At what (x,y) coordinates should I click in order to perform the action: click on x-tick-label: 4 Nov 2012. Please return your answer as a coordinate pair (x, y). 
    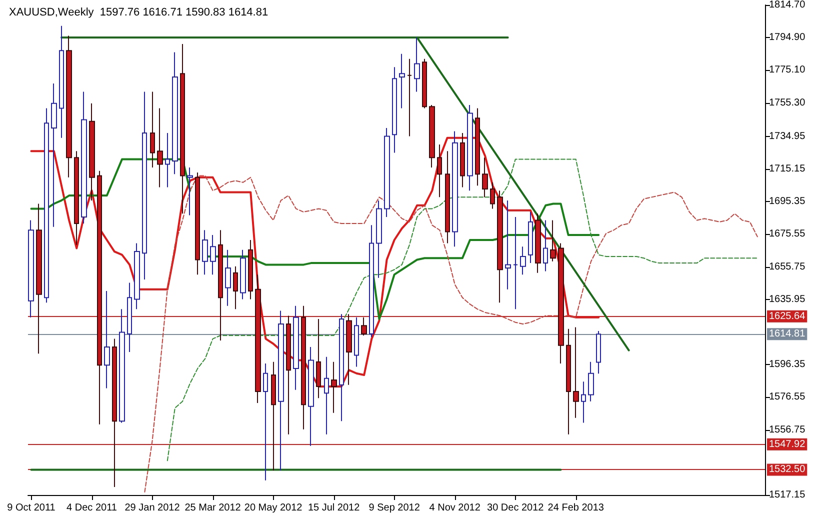
    Looking at the image, I should click on (455, 508).